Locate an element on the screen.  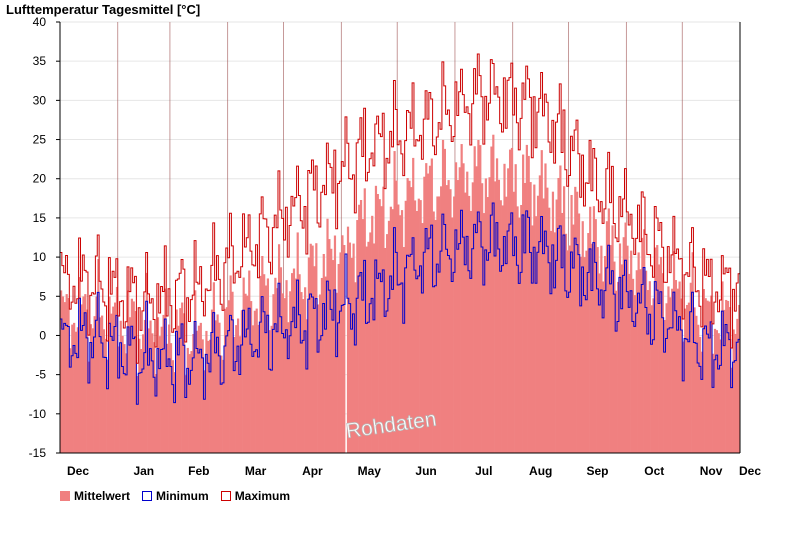
y-tick-label: 40 is located at coordinates (40, 22).